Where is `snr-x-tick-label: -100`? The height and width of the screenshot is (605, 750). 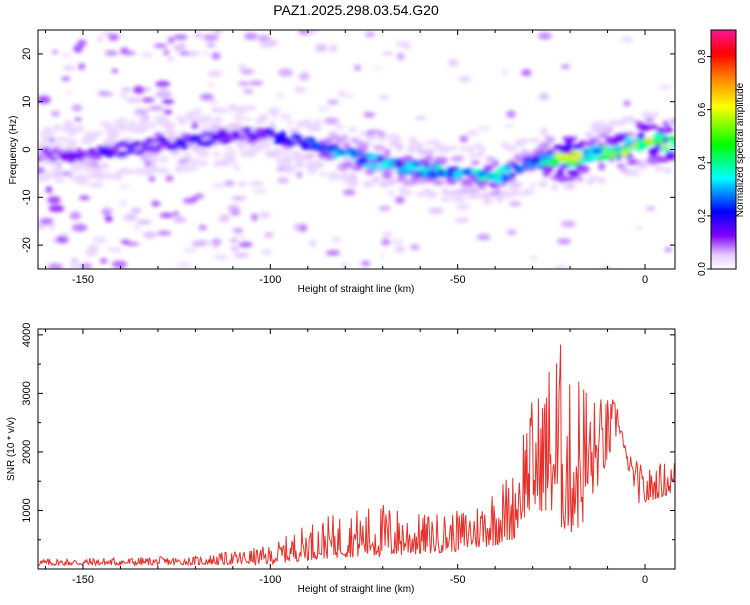
snr-x-tick-label: -100 is located at coordinates (270, 580).